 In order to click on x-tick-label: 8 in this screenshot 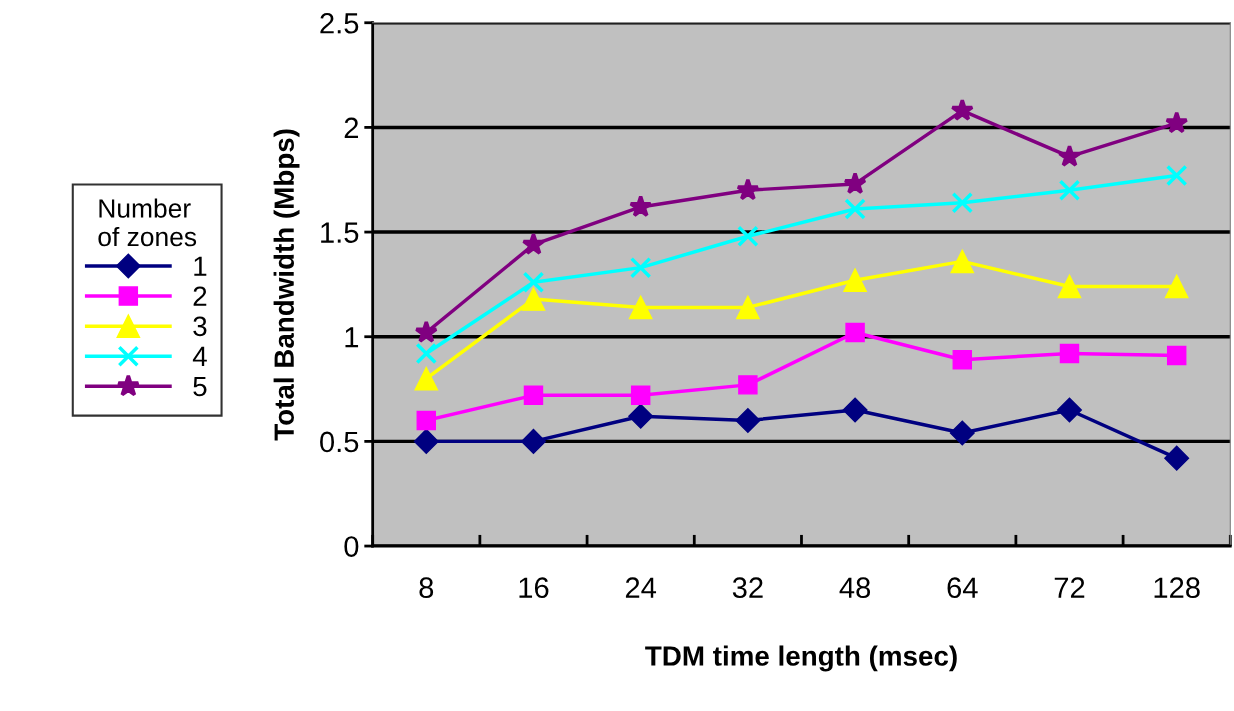, I will do `click(426, 588)`.